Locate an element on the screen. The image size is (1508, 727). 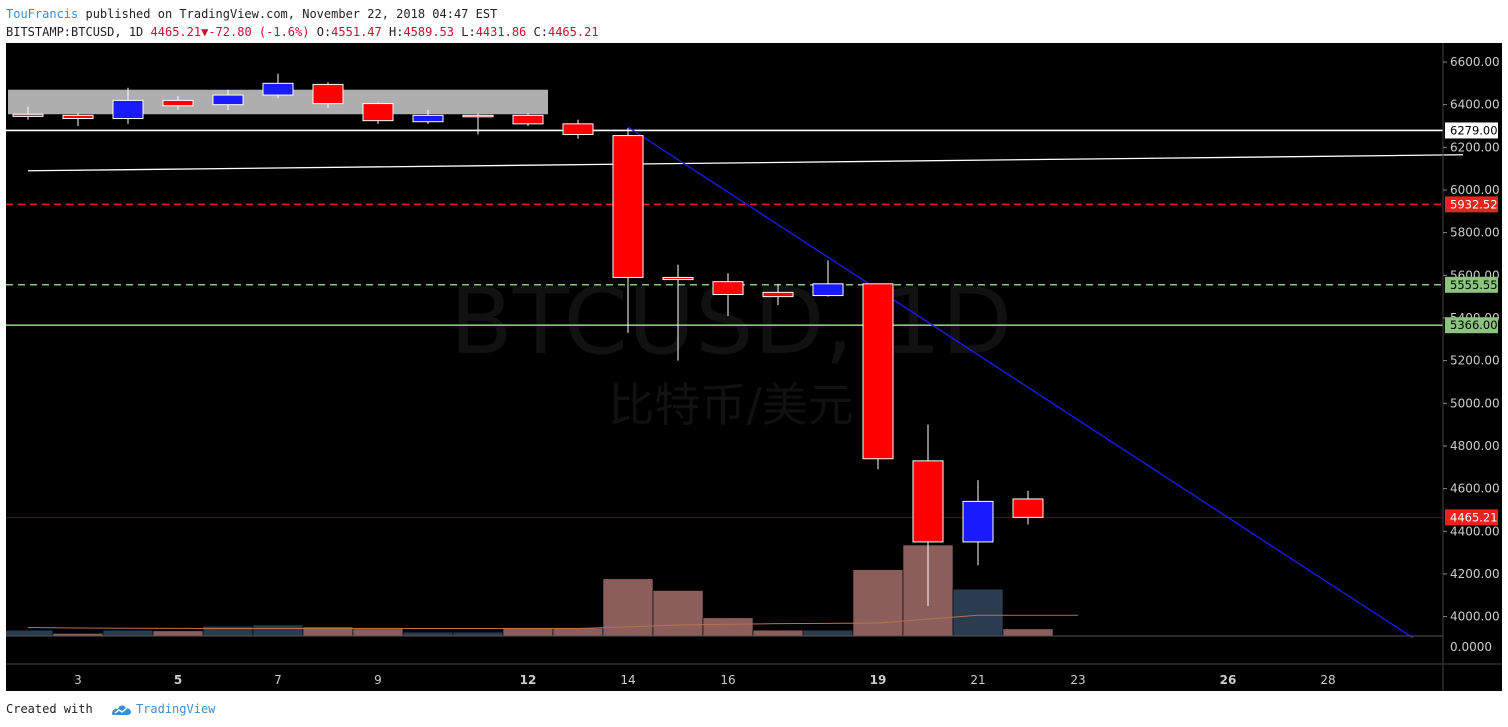
tradingview-logo-icon is located at coordinates (121, 710).